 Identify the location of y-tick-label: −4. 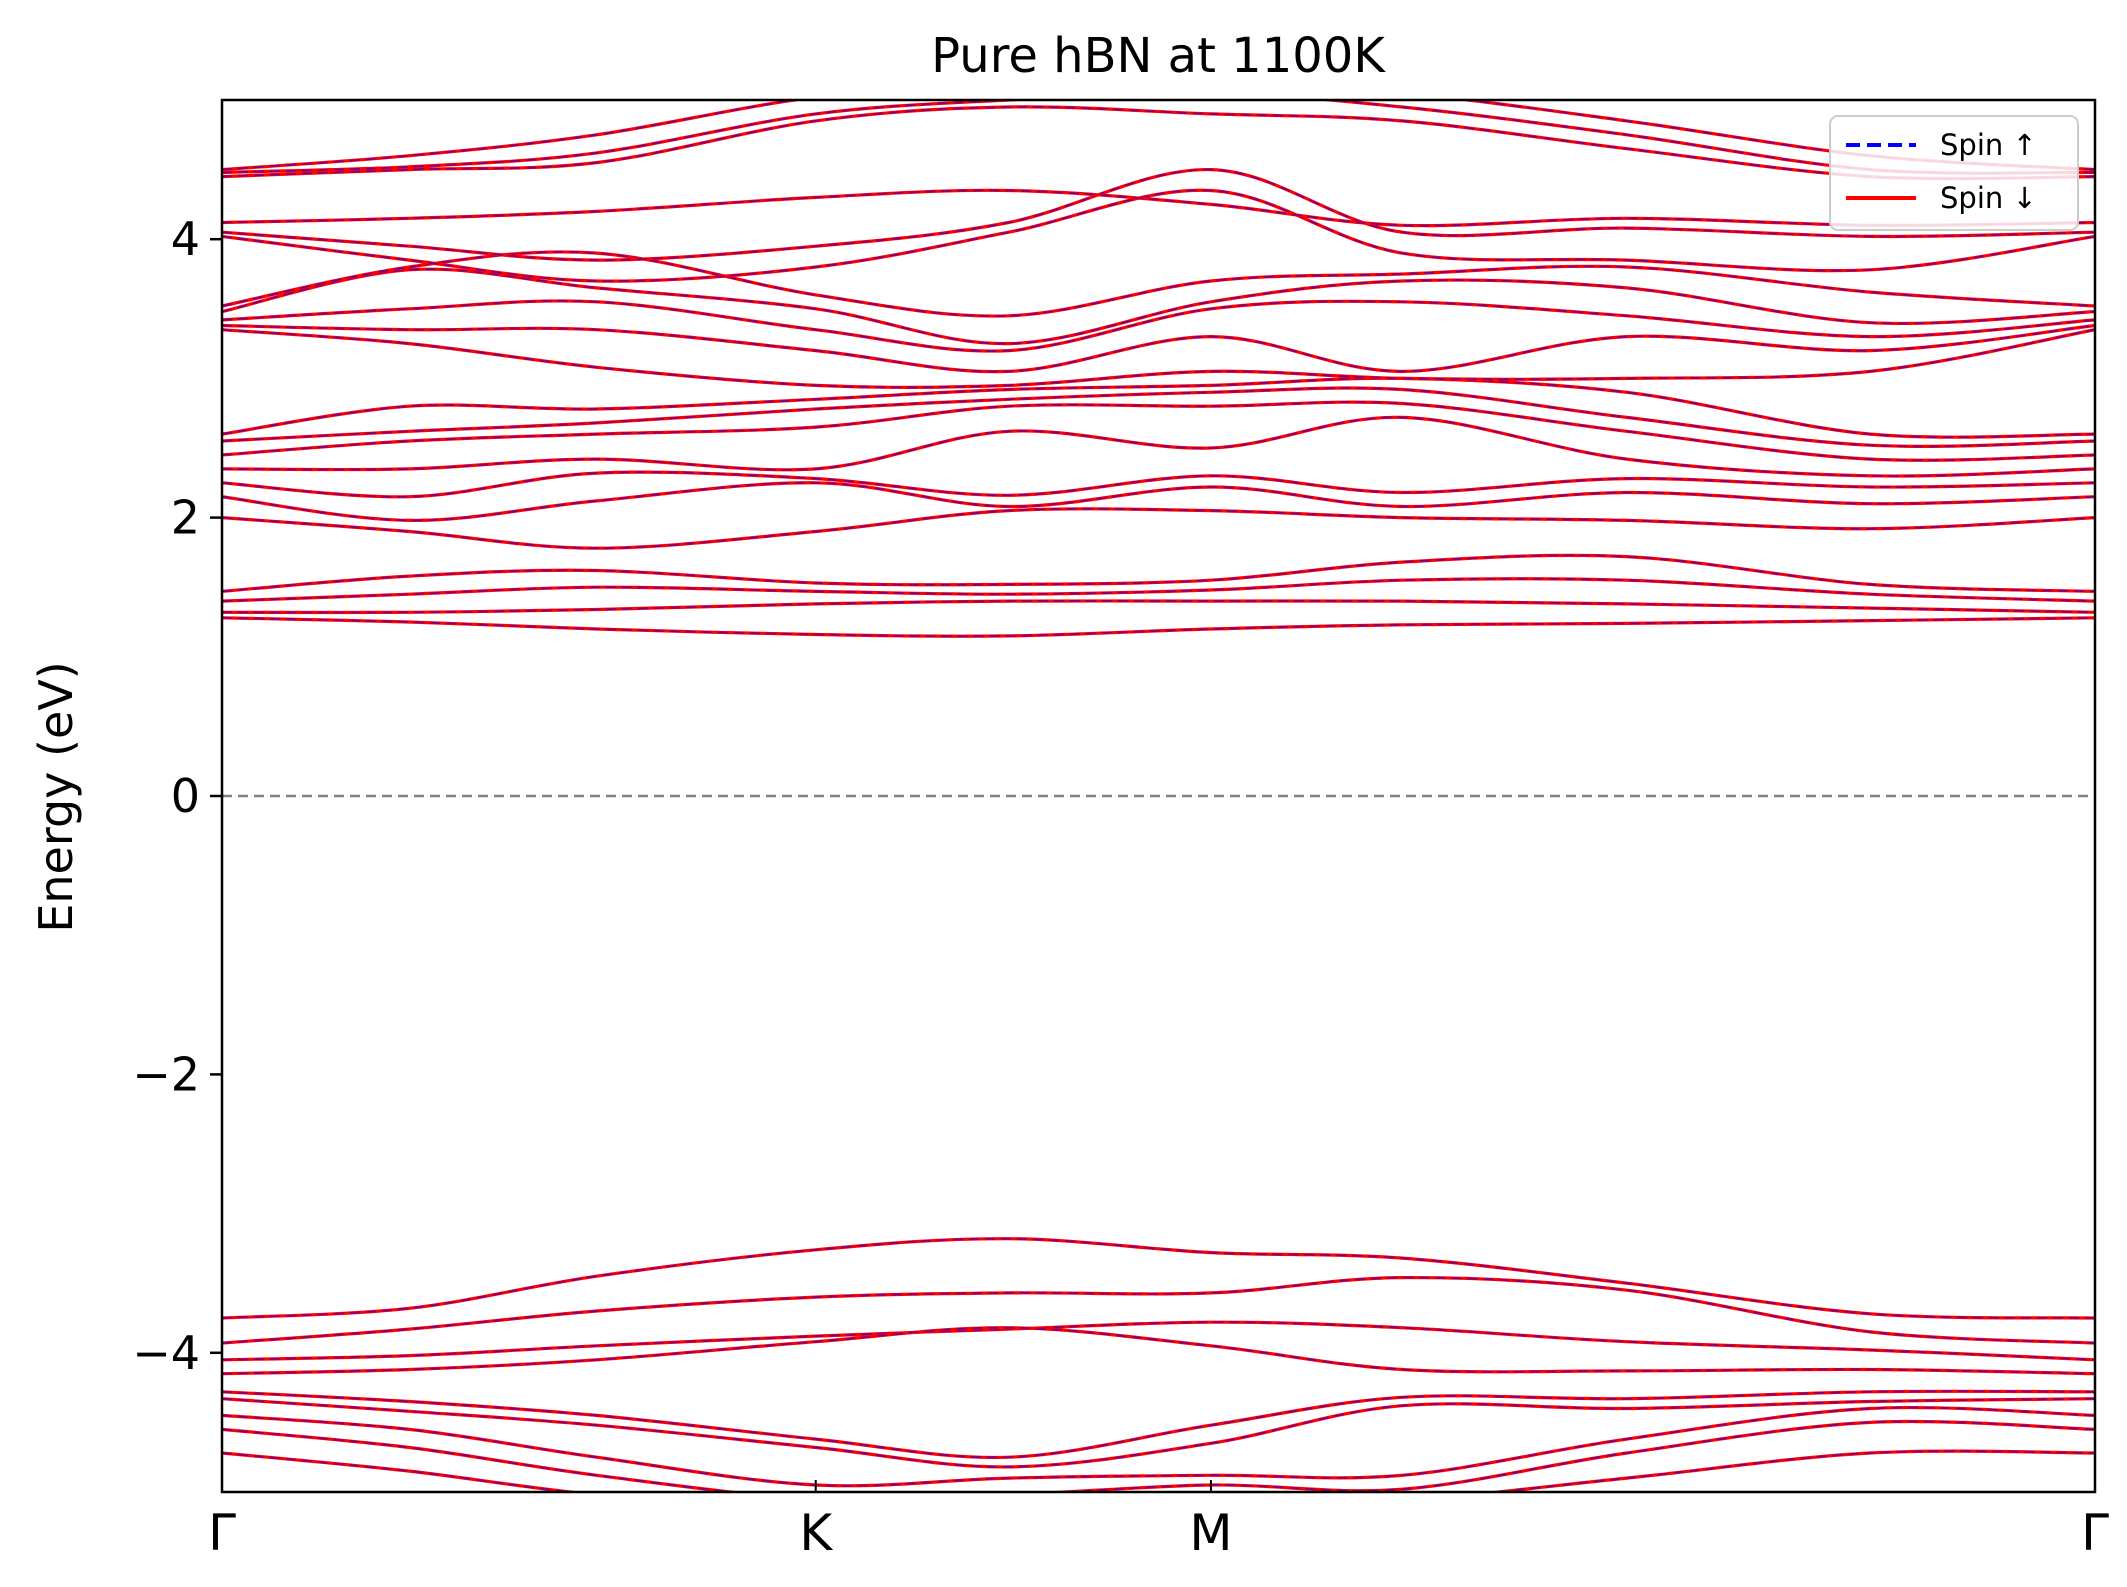
(166, 1353).